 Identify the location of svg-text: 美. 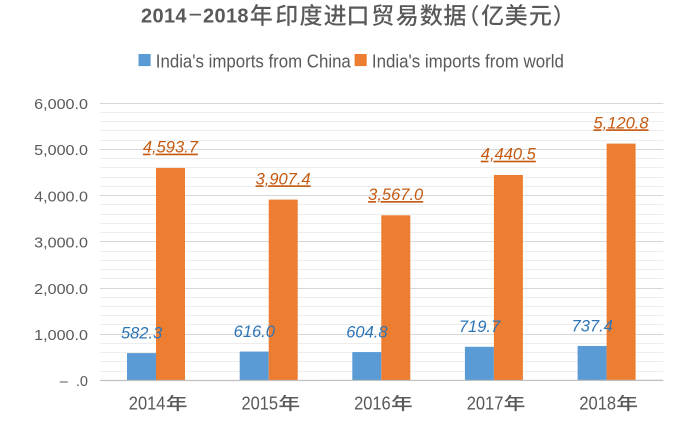
(516, 16).